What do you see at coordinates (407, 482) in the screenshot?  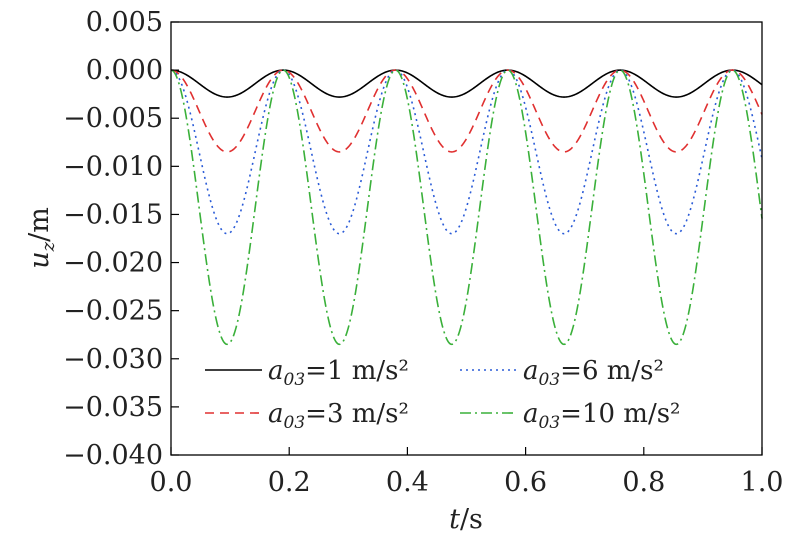 I see `x-tick-label: 0.4` at bounding box center [407, 482].